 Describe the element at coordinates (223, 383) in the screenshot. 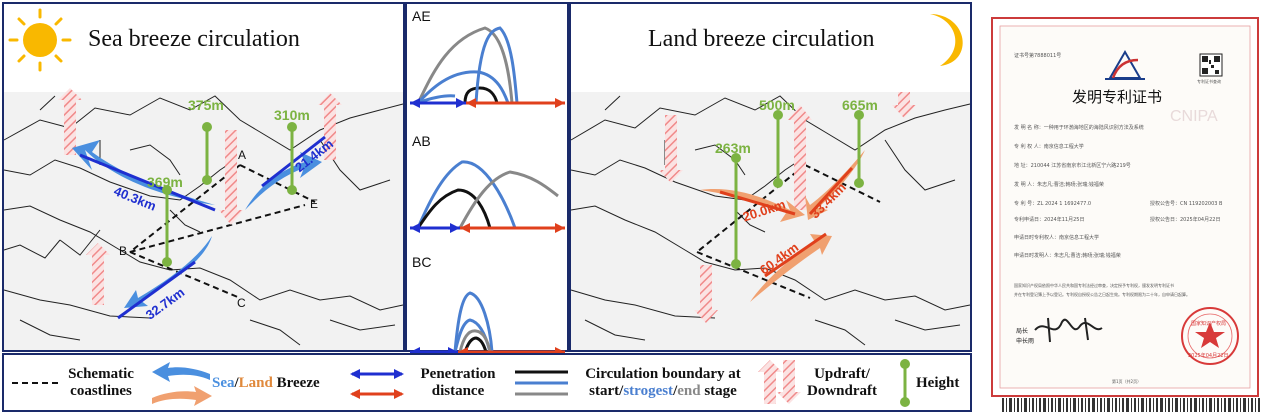

I see `legend-breeze-sea: Sea` at that location.